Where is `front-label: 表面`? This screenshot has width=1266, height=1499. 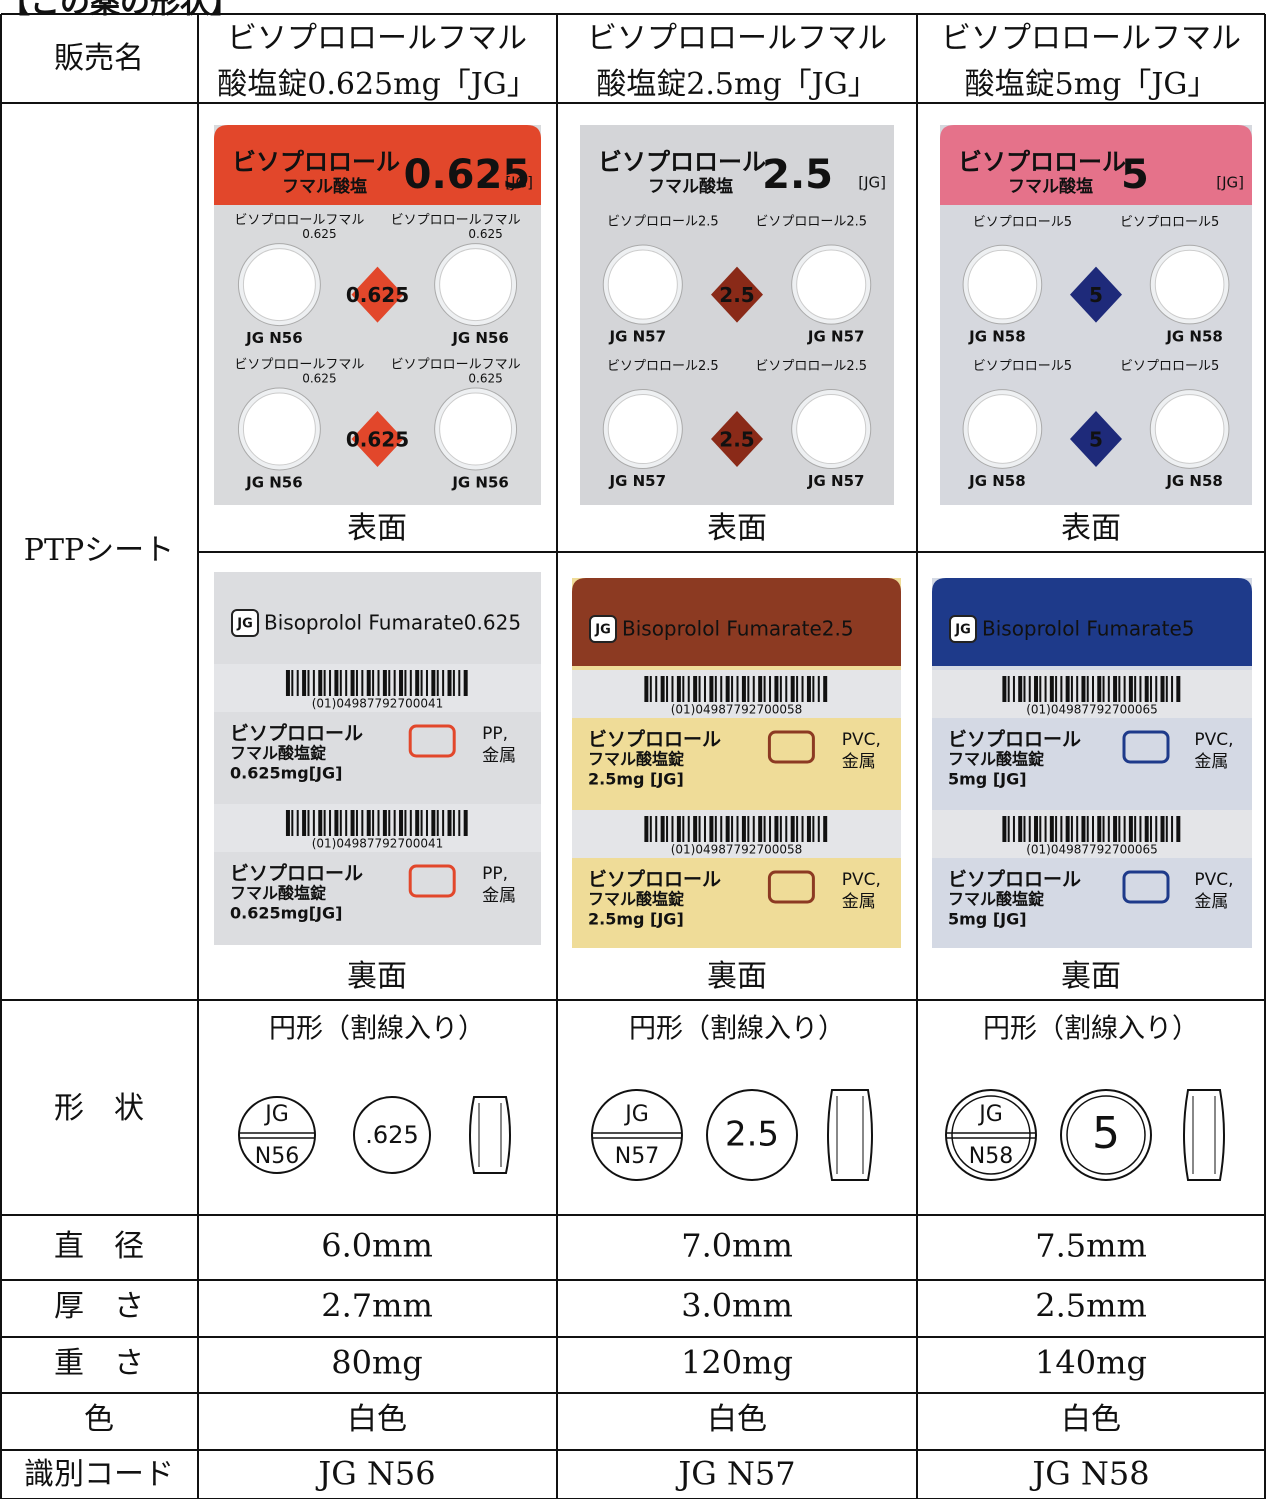
front-label: 表面 is located at coordinates (737, 528).